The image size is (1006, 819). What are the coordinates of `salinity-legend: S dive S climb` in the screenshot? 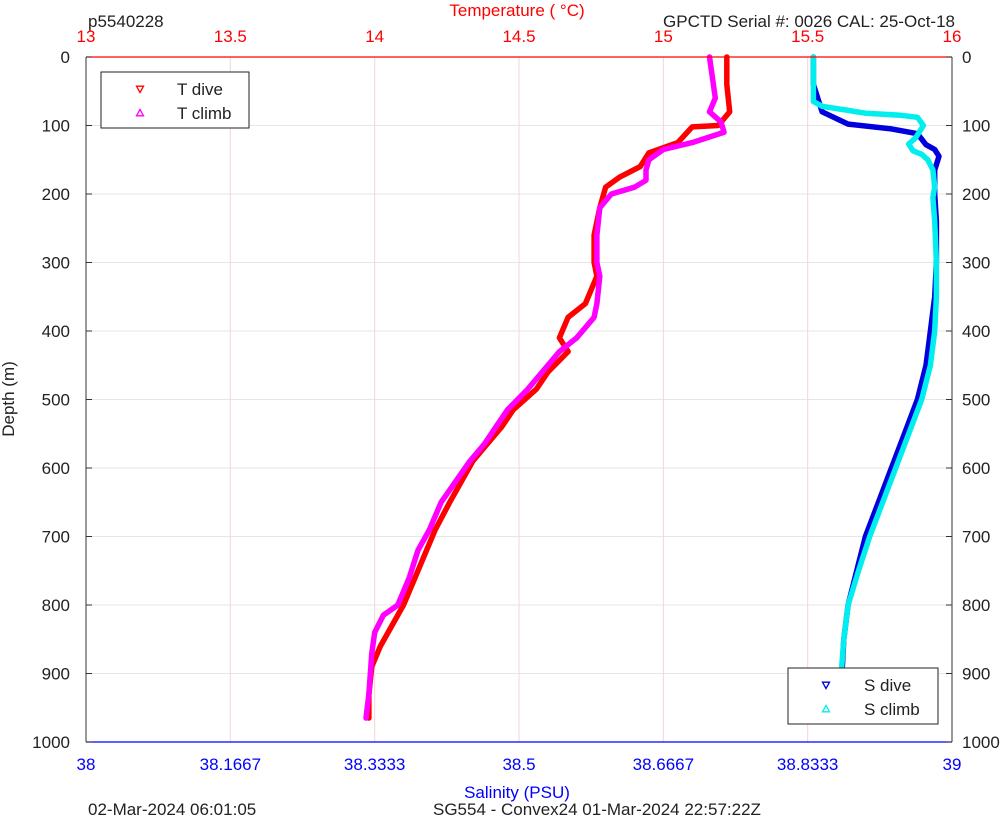 It's located at (863, 696).